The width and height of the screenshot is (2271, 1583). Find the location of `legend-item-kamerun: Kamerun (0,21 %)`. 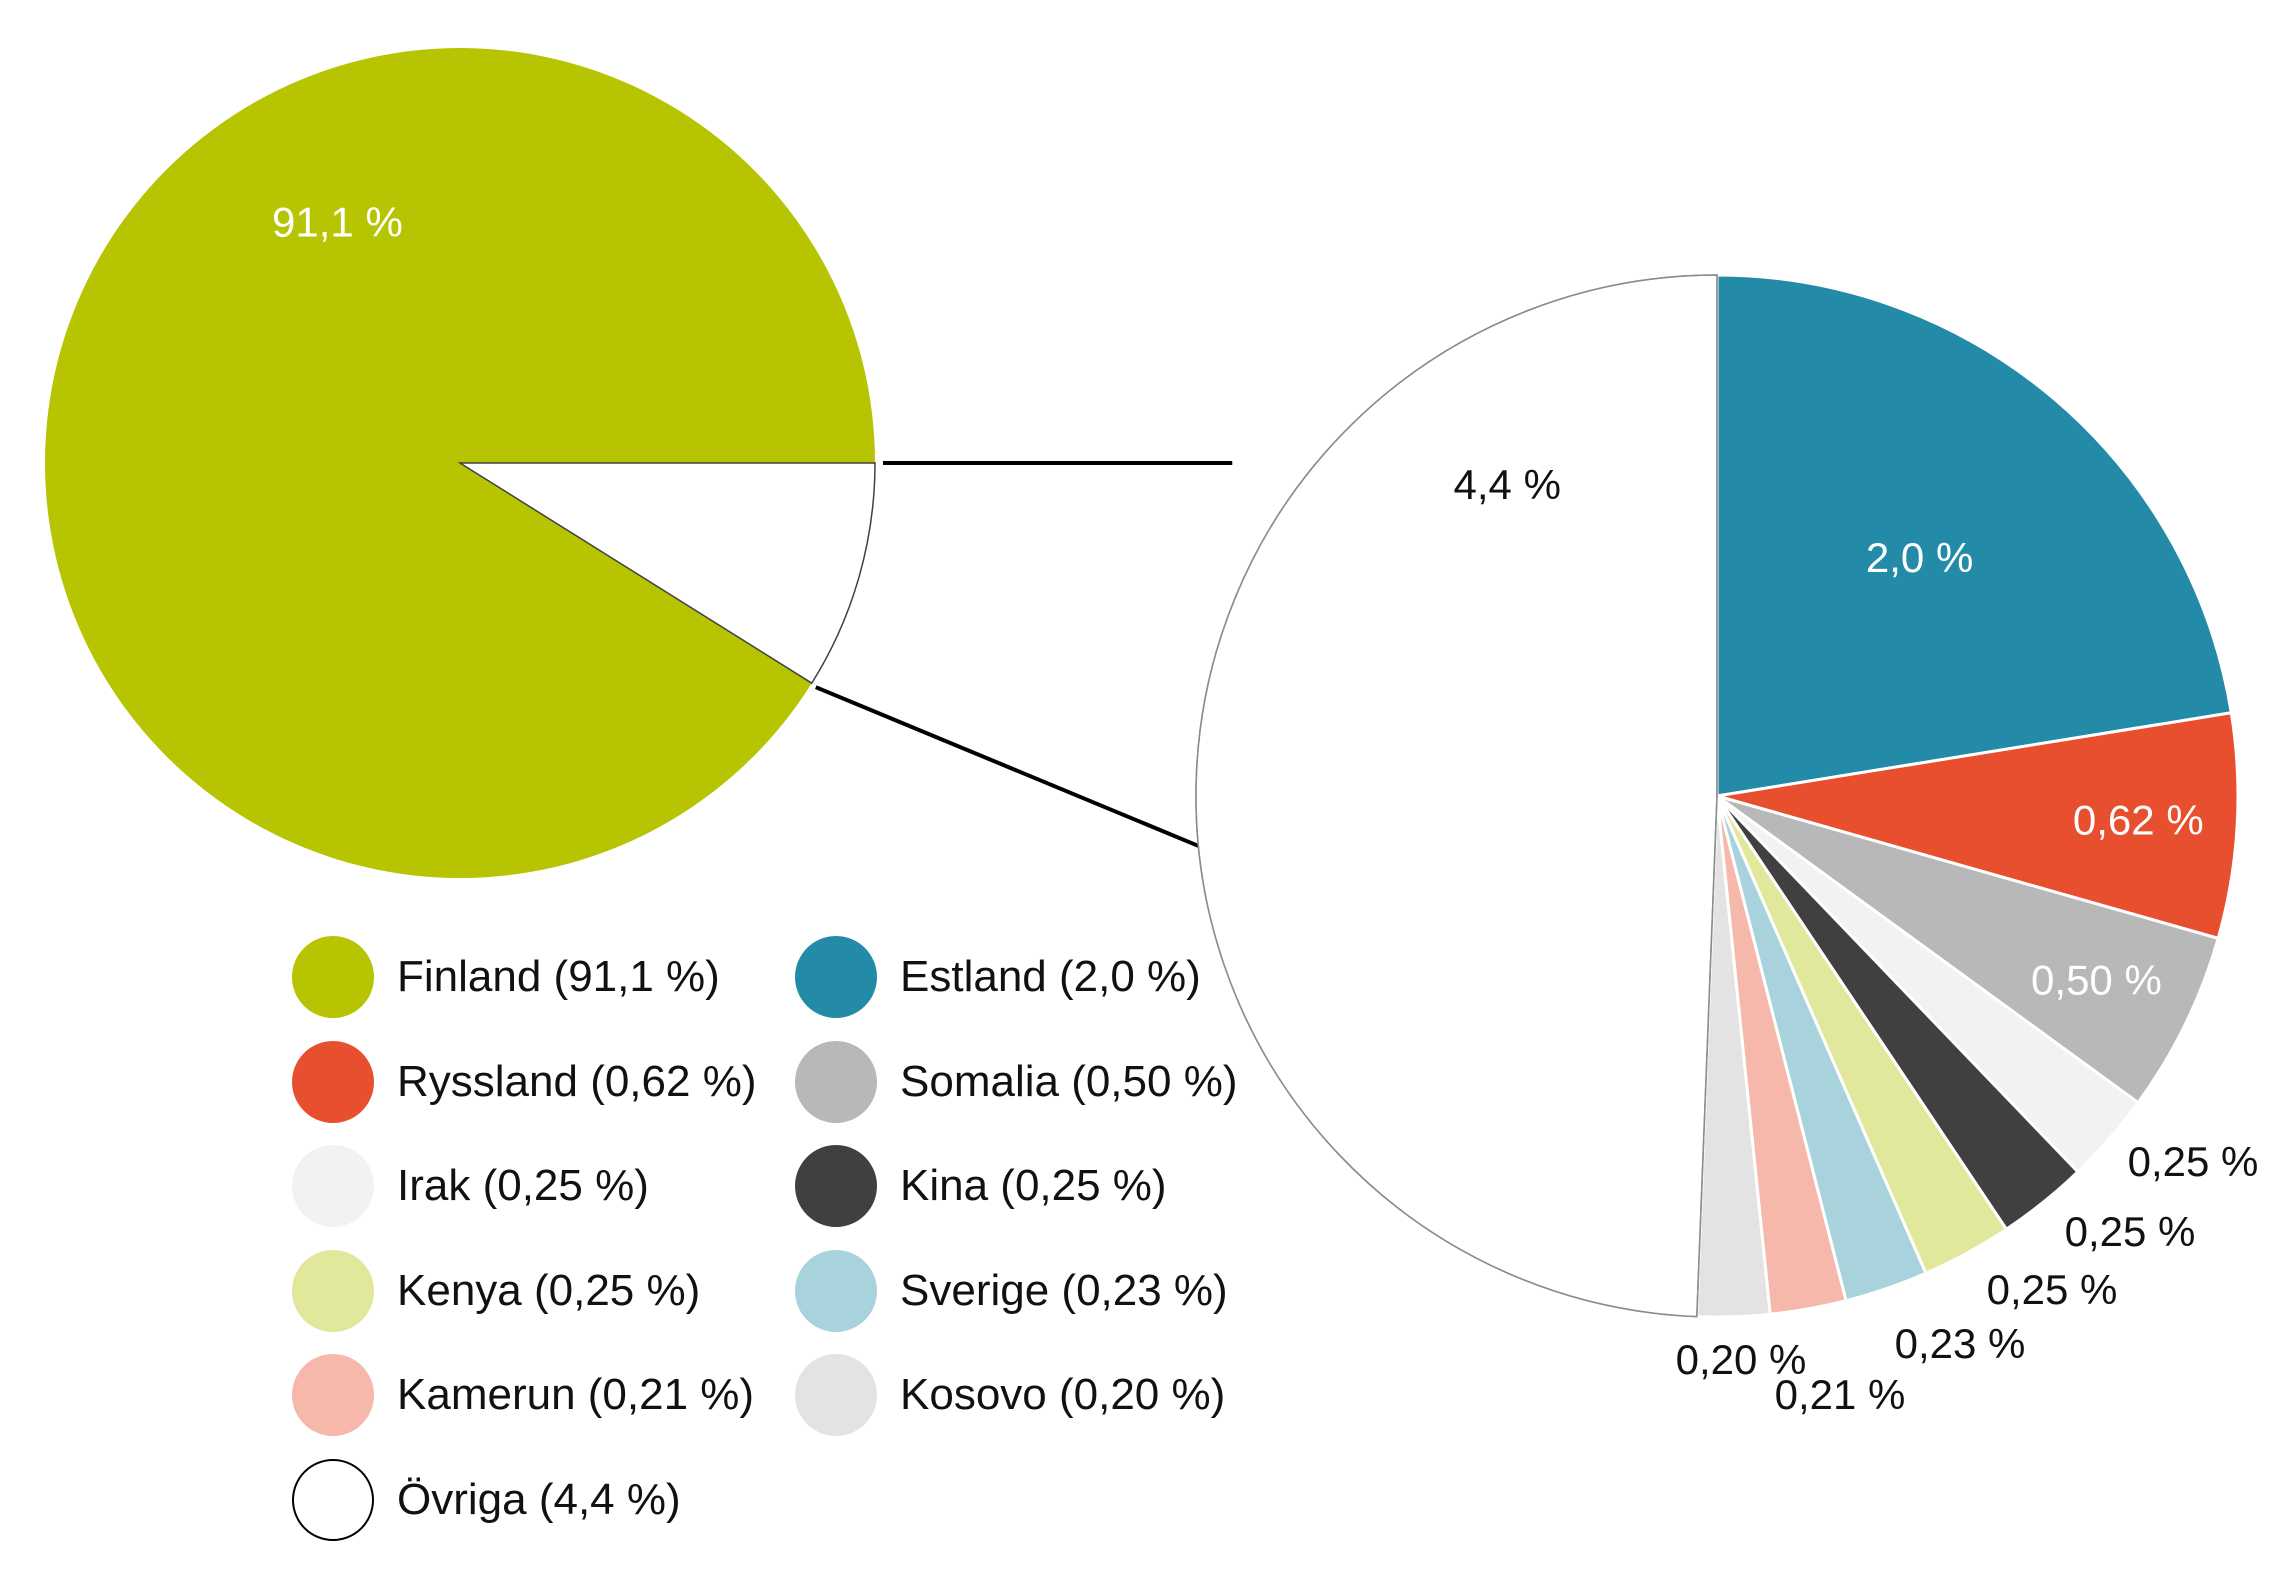

legend-item-kamerun: Kamerun (0,21 %) is located at coordinates (523, 1395).